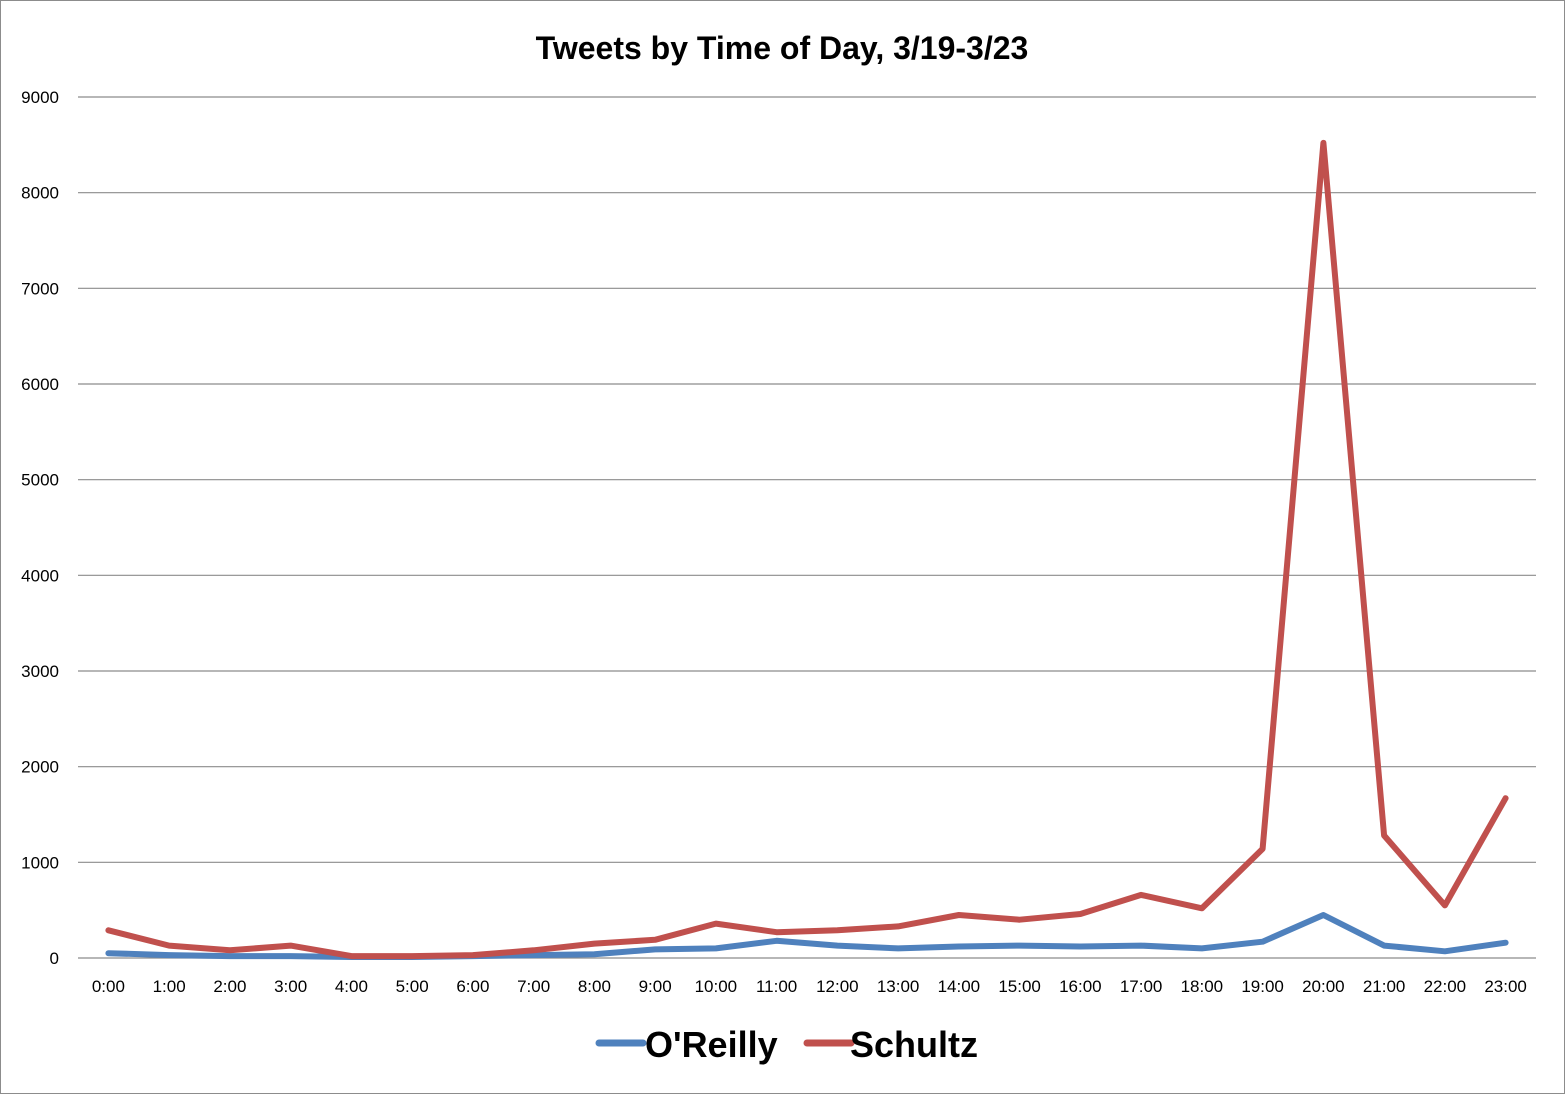 The width and height of the screenshot is (1565, 1094). I want to click on y-tick-label: 7000, so click(40, 288).